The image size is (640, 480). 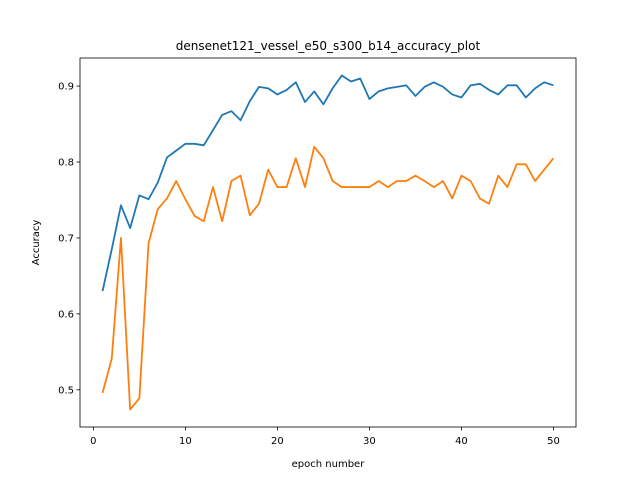 I want to click on y-tick-label: 0.9, so click(x=66, y=87).